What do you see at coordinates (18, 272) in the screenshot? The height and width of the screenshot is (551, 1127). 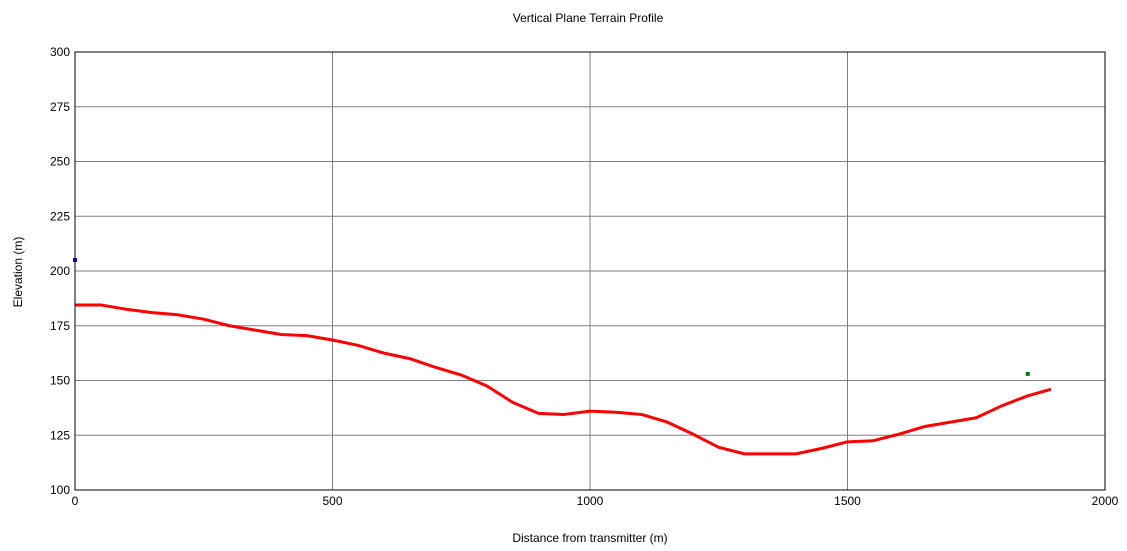 I see `y-axis-label: Elevation (m)` at bounding box center [18, 272].